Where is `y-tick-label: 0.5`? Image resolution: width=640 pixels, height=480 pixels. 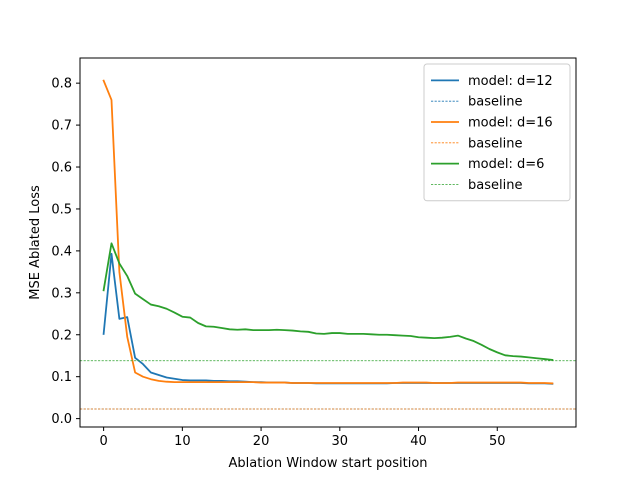 y-tick-label: 0.5 is located at coordinates (61, 209).